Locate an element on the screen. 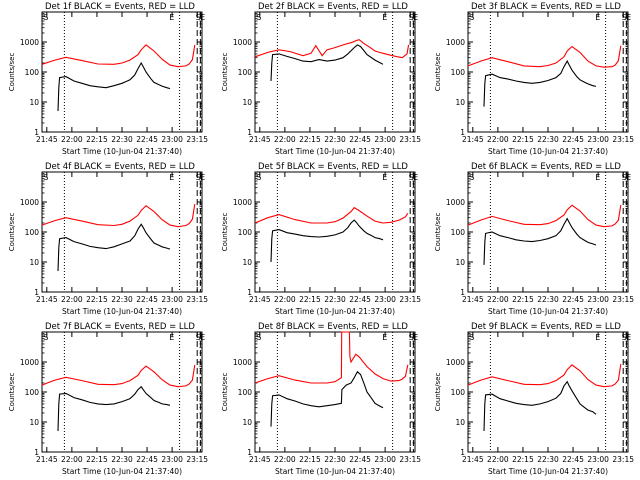  panel-title: Det 4f BLACK = Events, RED = LLD is located at coordinates (120, 167).